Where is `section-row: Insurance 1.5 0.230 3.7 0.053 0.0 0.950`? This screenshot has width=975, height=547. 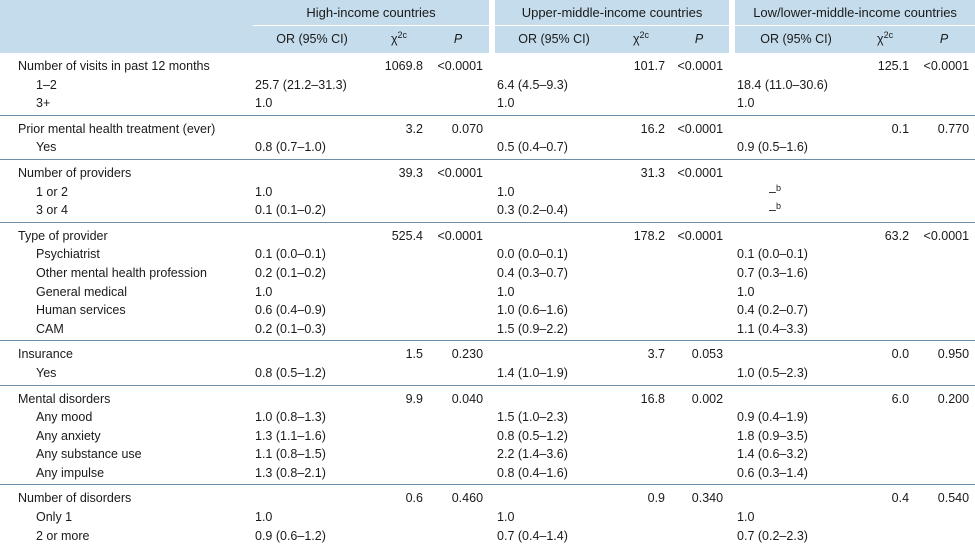 section-row: Insurance 1.5 0.230 3.7 0.053 0.0 0.950 is located at coordinates (487, 352).